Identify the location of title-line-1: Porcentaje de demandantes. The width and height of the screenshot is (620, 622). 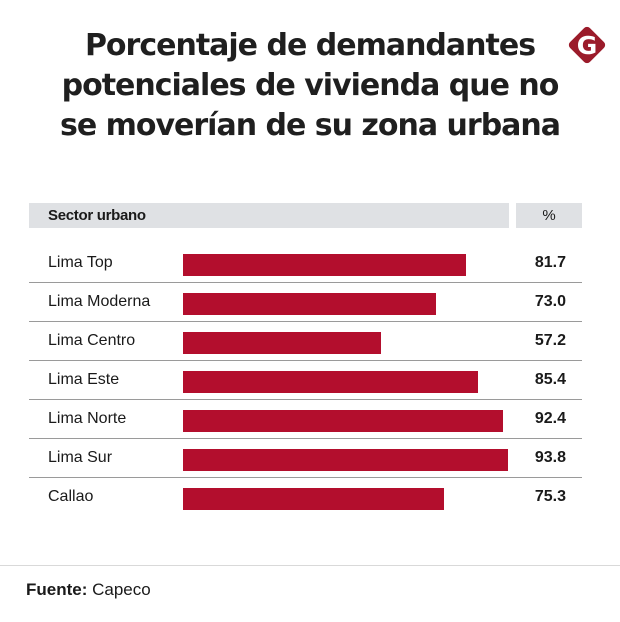
(310, 45).